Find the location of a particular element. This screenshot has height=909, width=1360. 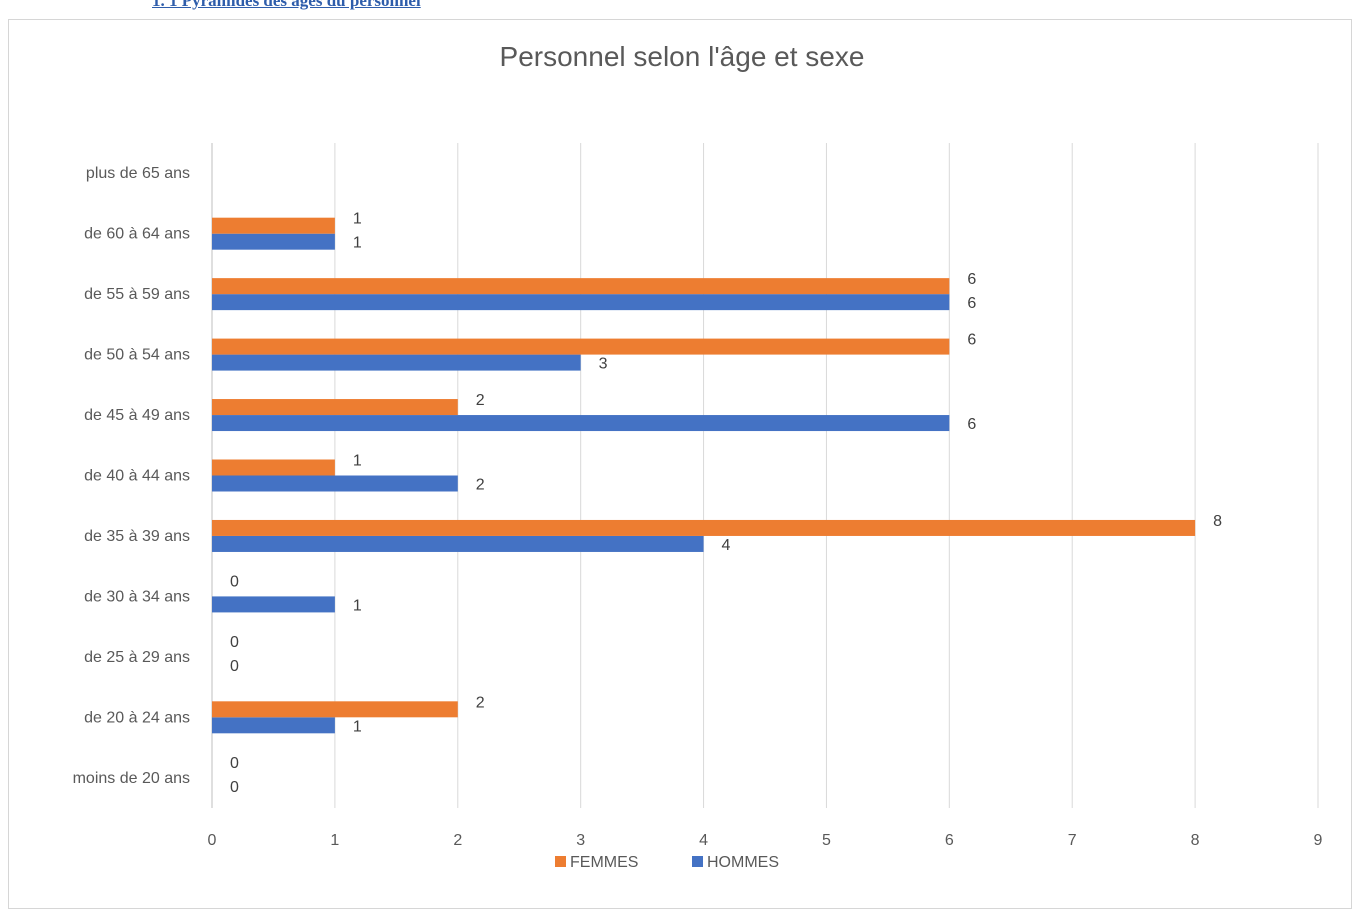

x-tick-label: 7 is located at coordinates (1072, 840).